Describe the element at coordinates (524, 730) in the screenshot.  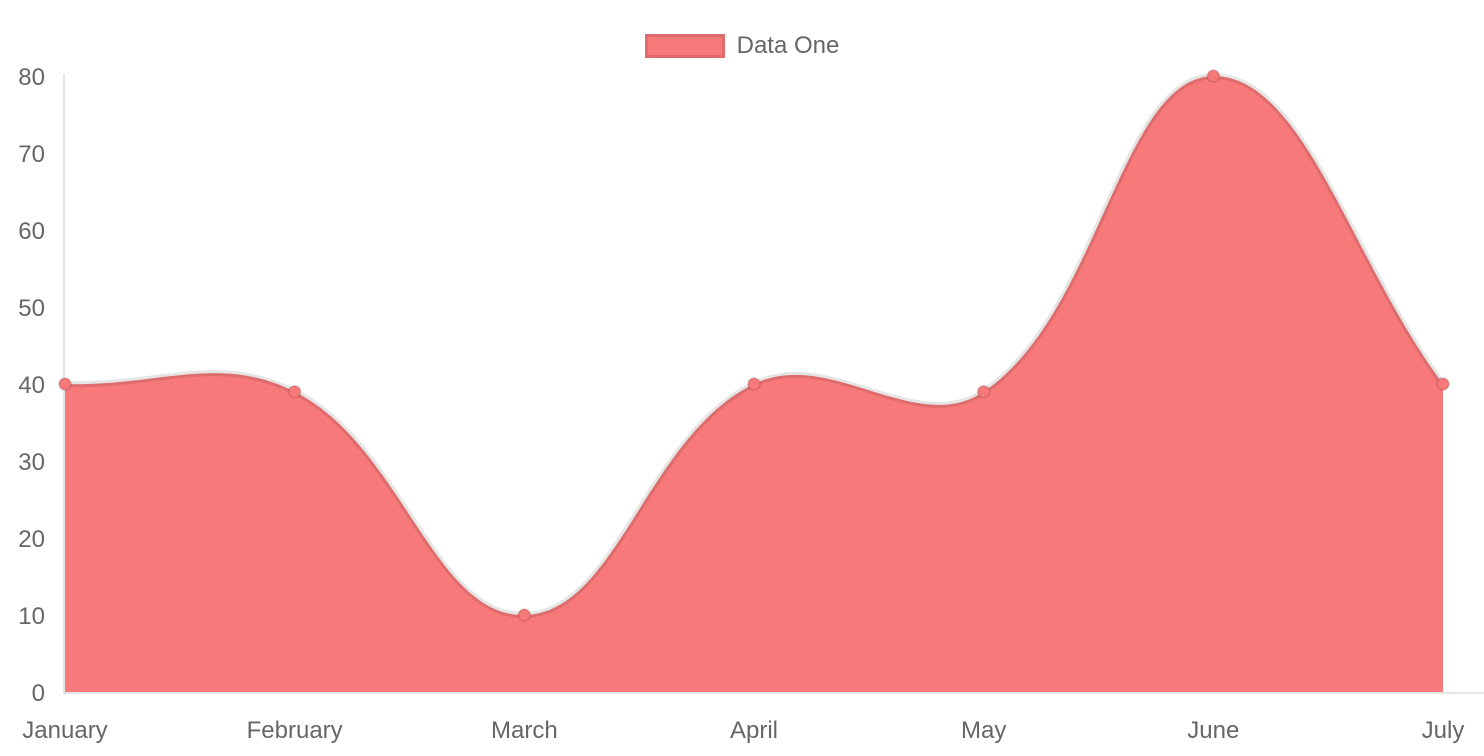
I see `x-tick-label: March` at that location.